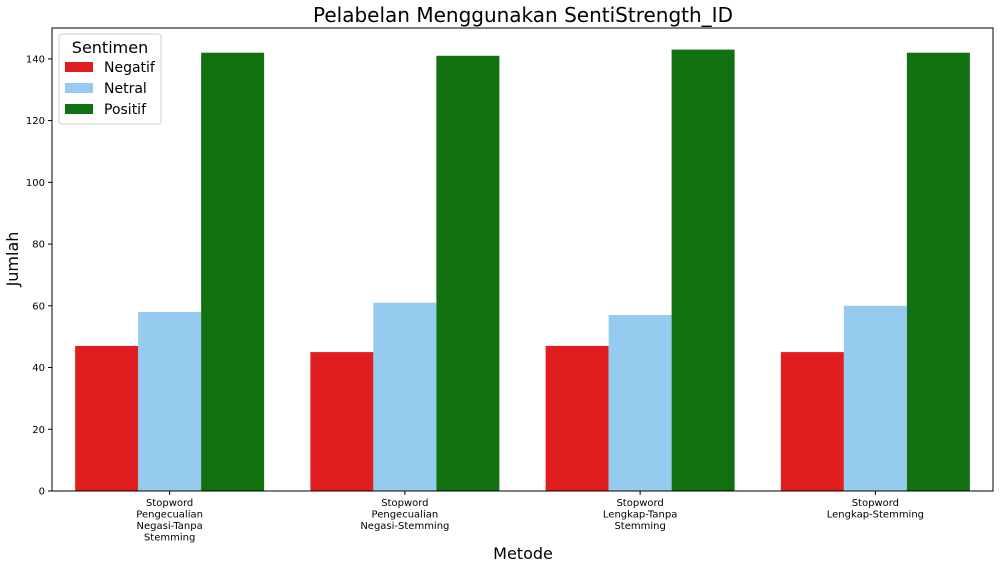 The height and width of the screenshot is (568, 1000). What do you see at coordinates (875, 509) in the screenshot?
I see `x-tick-label: Stopword Lengkap-Stemming` at bounding box center [875, 509].